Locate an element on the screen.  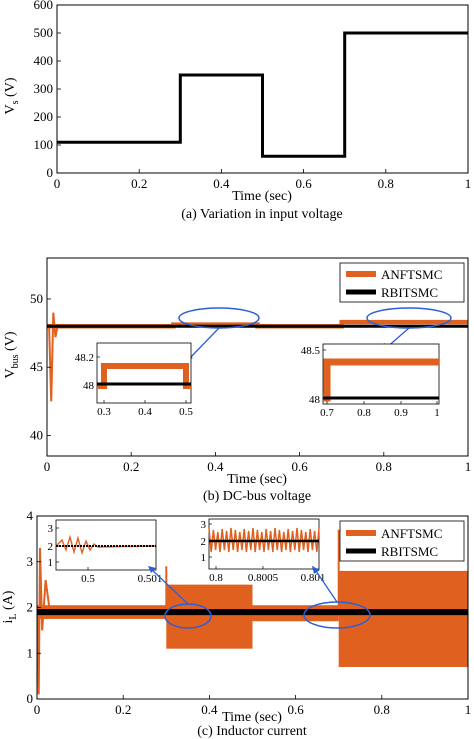
panel-c-legend-label-anftsmc: ANFTSMC is located at coordinates (411, 533).